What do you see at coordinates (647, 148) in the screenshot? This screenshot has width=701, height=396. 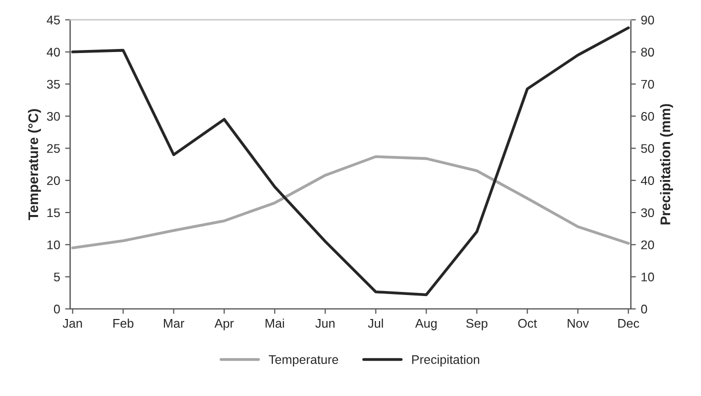 I see `y2-tick-label: 50` at bounding box center [647, 148].